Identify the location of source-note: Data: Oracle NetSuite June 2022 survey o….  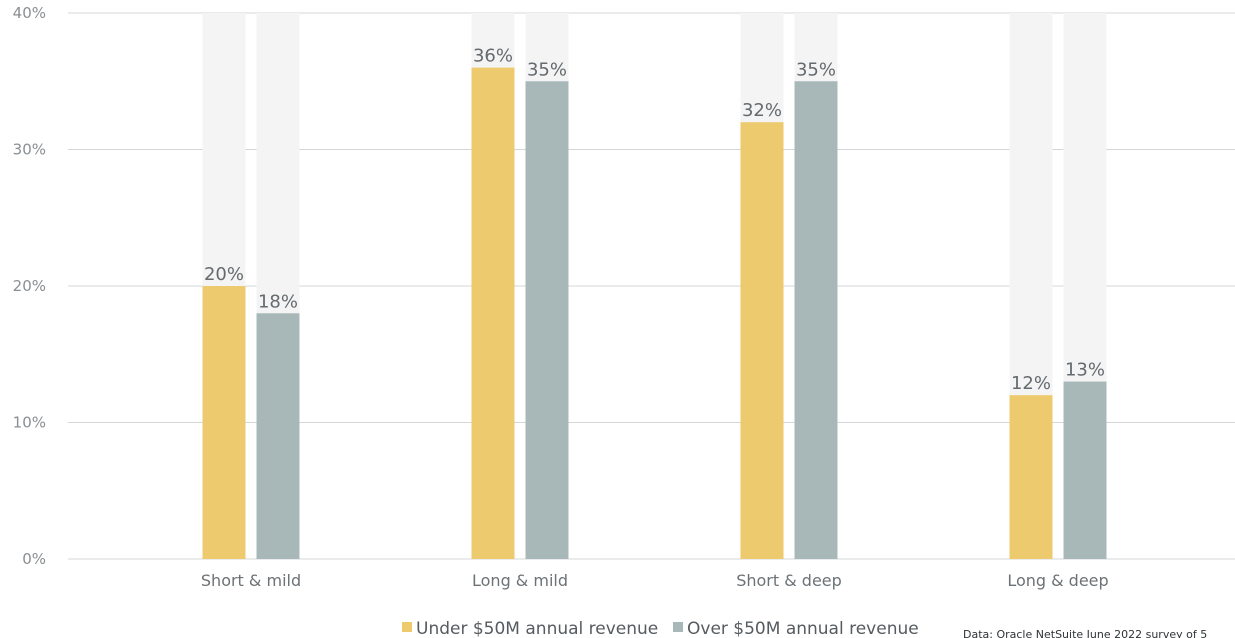
(1085, 633).